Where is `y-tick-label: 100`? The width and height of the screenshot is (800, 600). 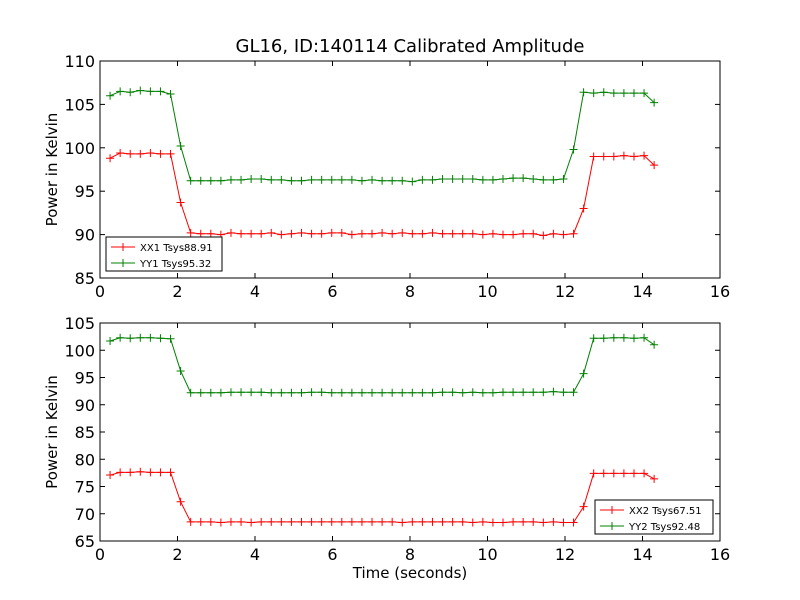 y-tick-label: 100 is located at coordinates (79, 350).